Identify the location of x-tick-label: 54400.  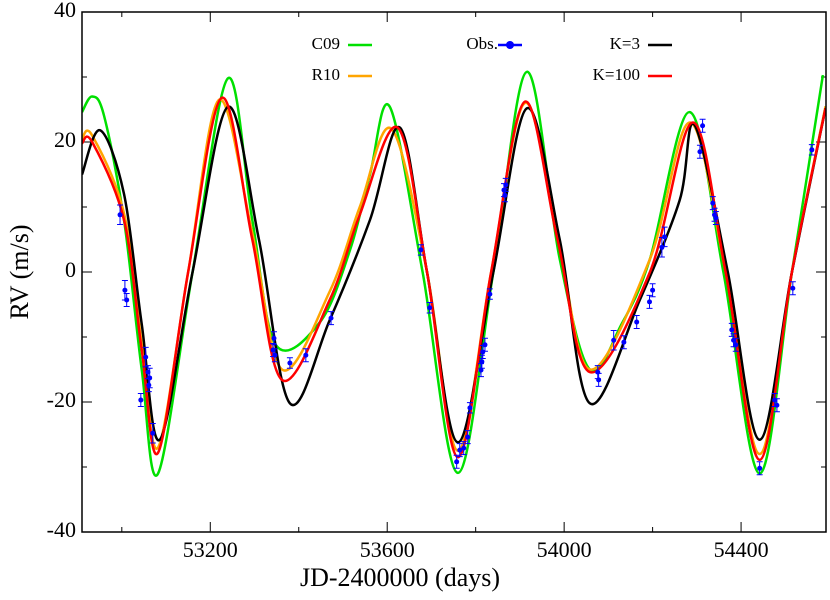
(741, 549).